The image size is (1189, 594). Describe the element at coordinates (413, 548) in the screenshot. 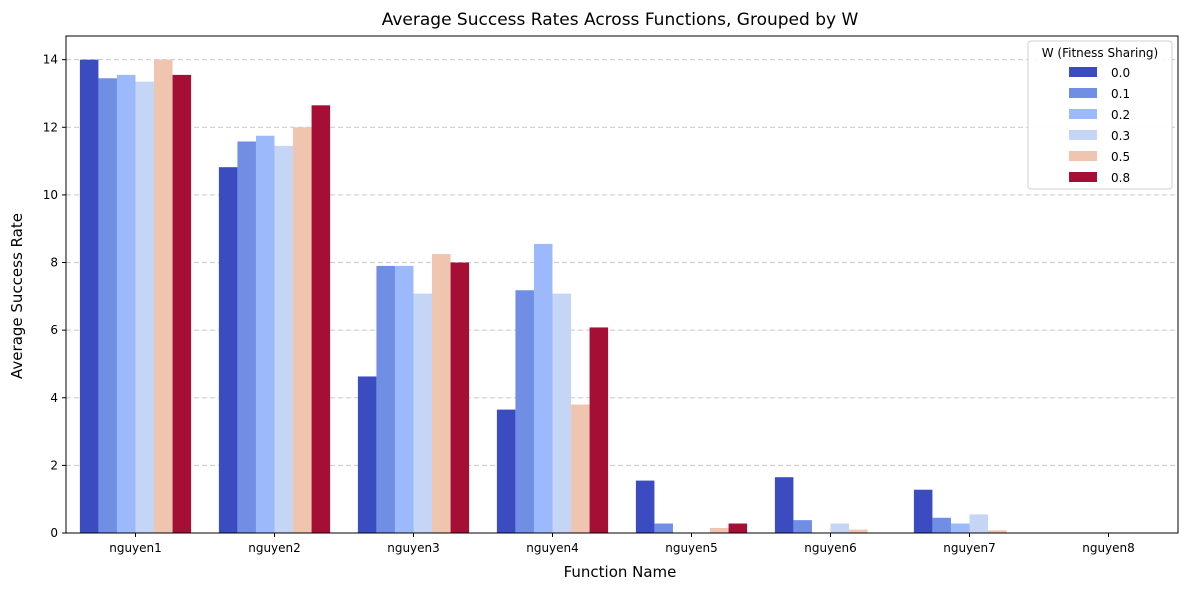

I see `x-tick-label: nguyen3` at that location.